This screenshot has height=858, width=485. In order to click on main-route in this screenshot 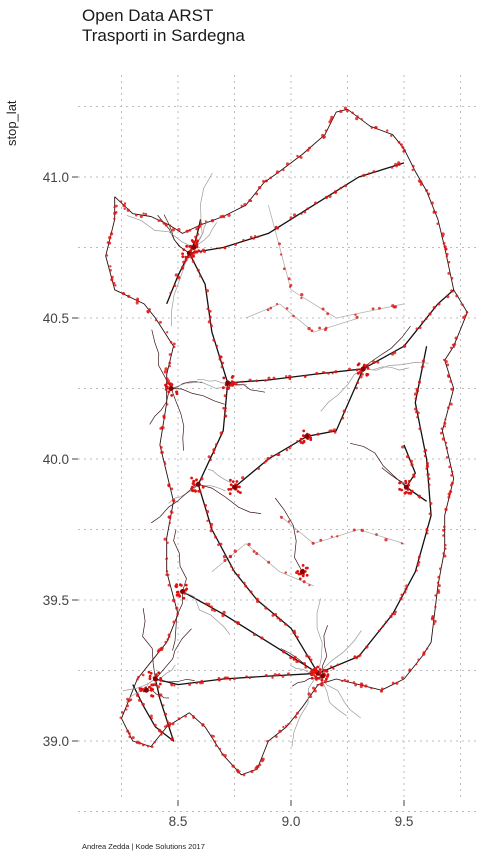, I will do `click(237, 679)`.